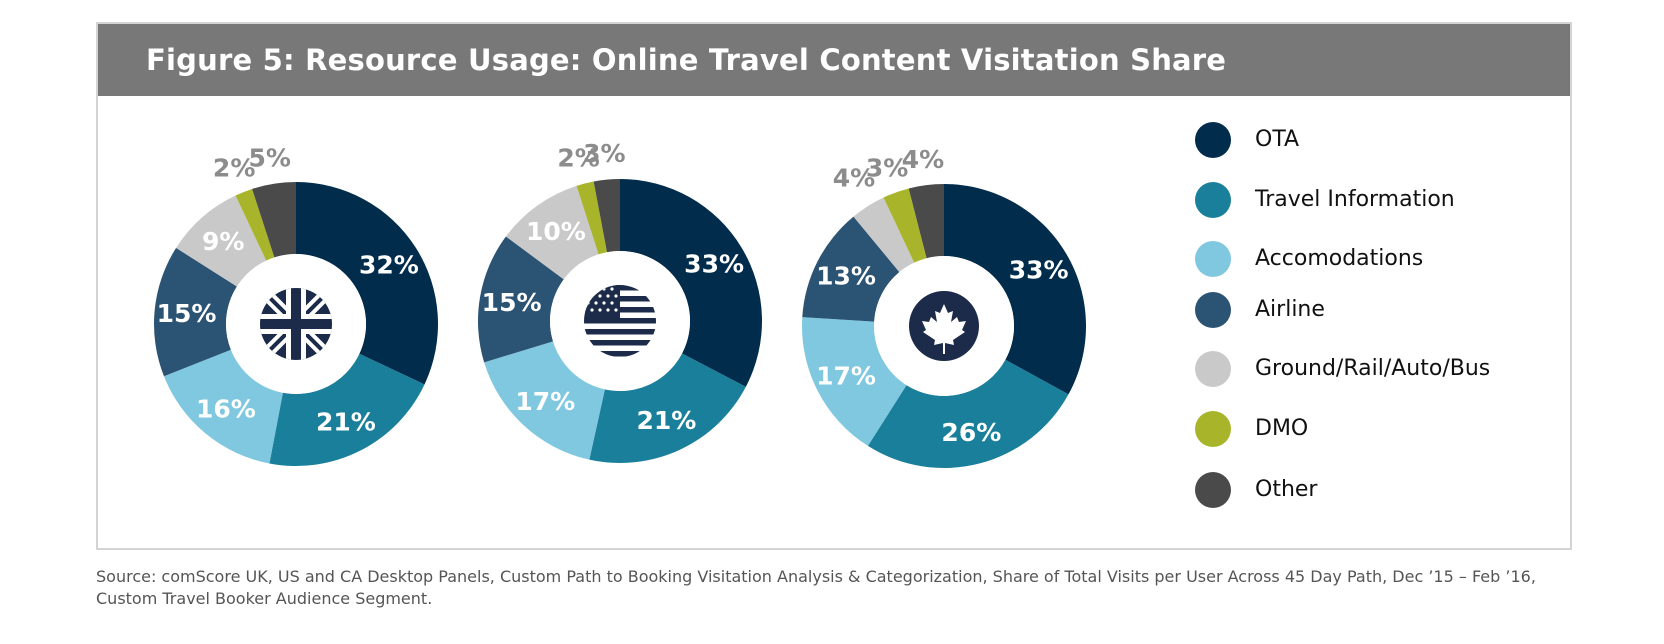  I want to click on legend-label: Ground/Rail/Auto/Bus, so click(1373, 368).